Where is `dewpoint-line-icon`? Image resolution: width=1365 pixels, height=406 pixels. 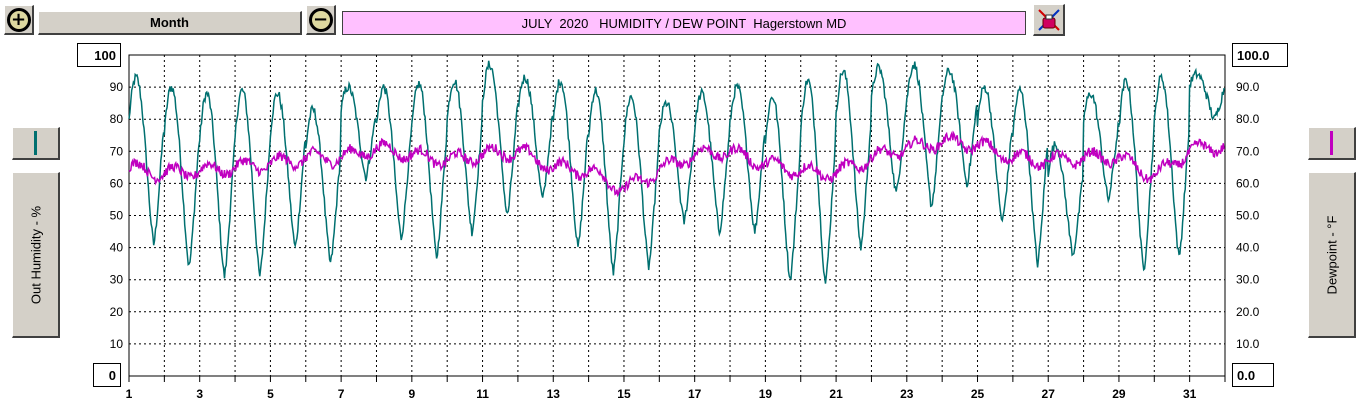
dewpoint-line-icon is located at coordinates (1331, 143).